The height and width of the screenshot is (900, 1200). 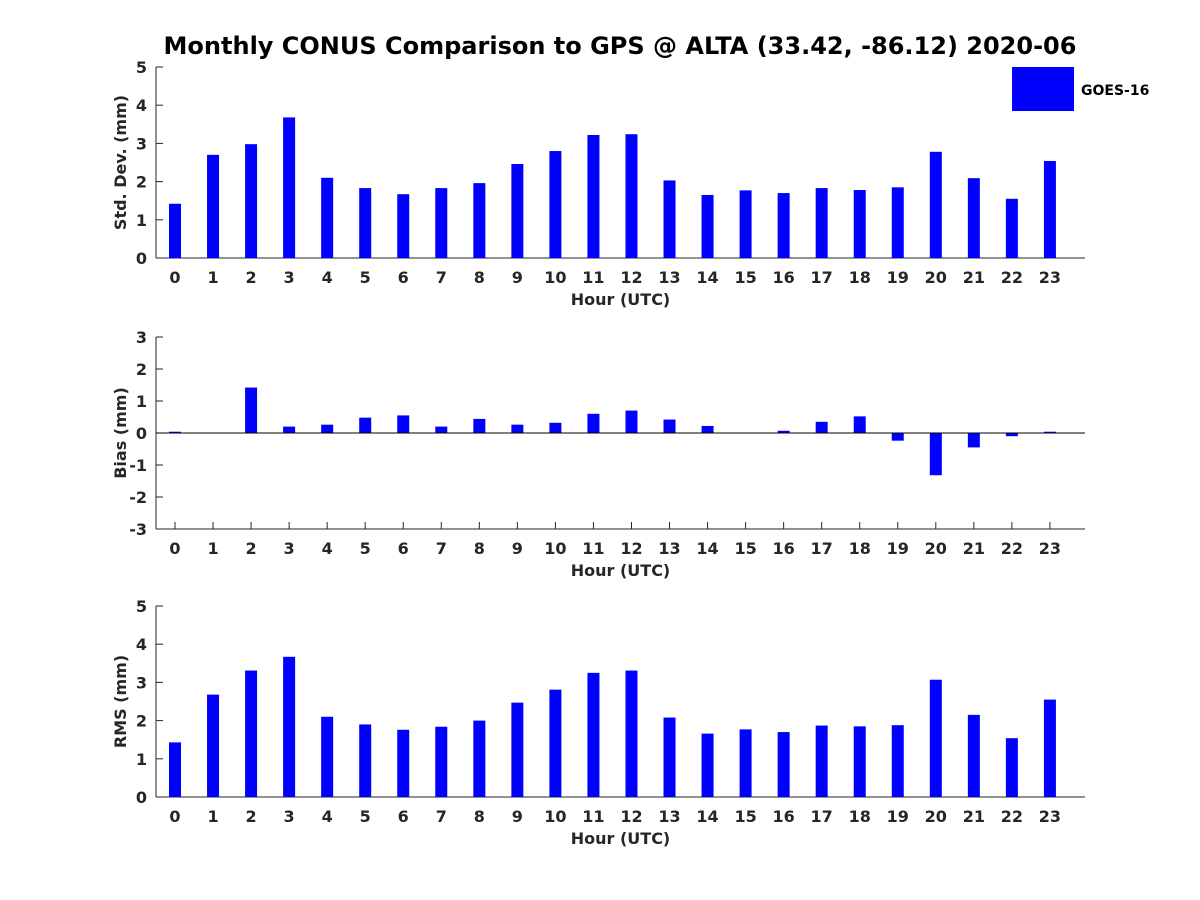 What do you see at coordinates (138, 465) in the screenshot?
I see `y-tick-label: -1` at bounding box center [138, 465].